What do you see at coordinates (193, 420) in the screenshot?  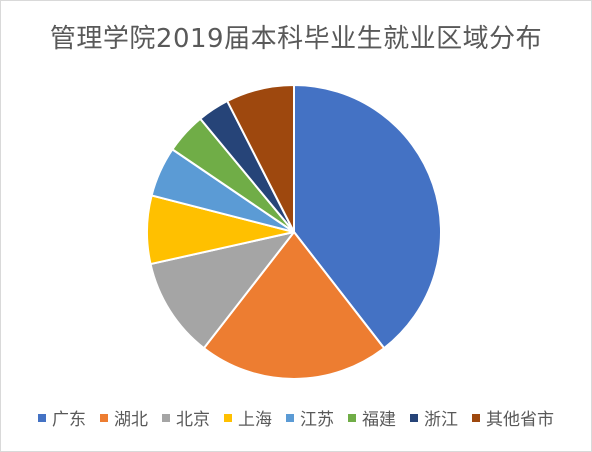 I see `legend-label: 北京` at bounding box center [193, 420].